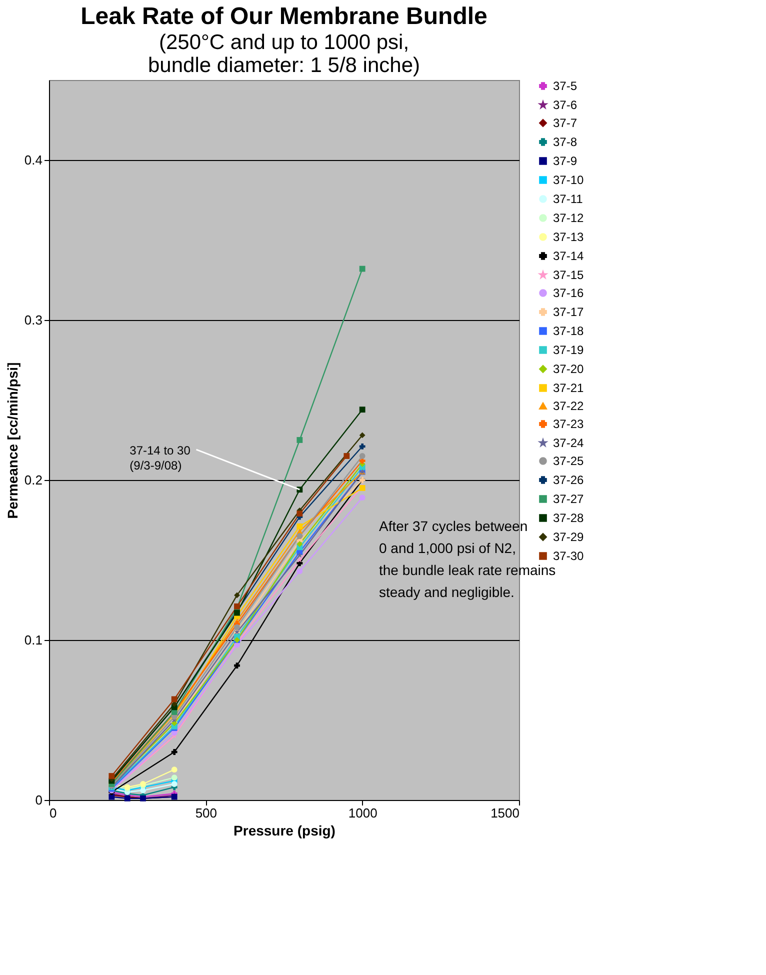 The width and height of the screenshot is (766, 975). Describe the element at coordinates (33, 640) in the screenshot. I see `y-tick-label: 0.1` at that location.